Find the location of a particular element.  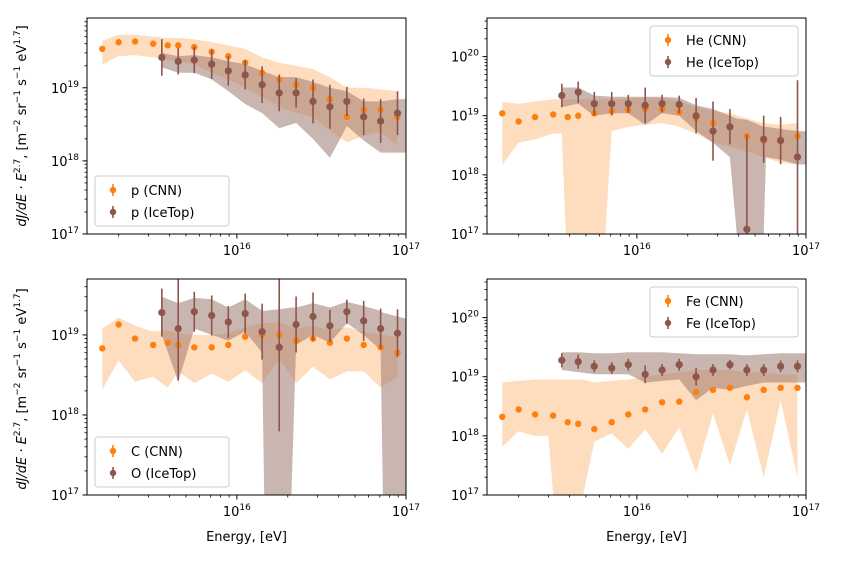

ylabel-units-mid1: sr is located at coordinates (22, 111).